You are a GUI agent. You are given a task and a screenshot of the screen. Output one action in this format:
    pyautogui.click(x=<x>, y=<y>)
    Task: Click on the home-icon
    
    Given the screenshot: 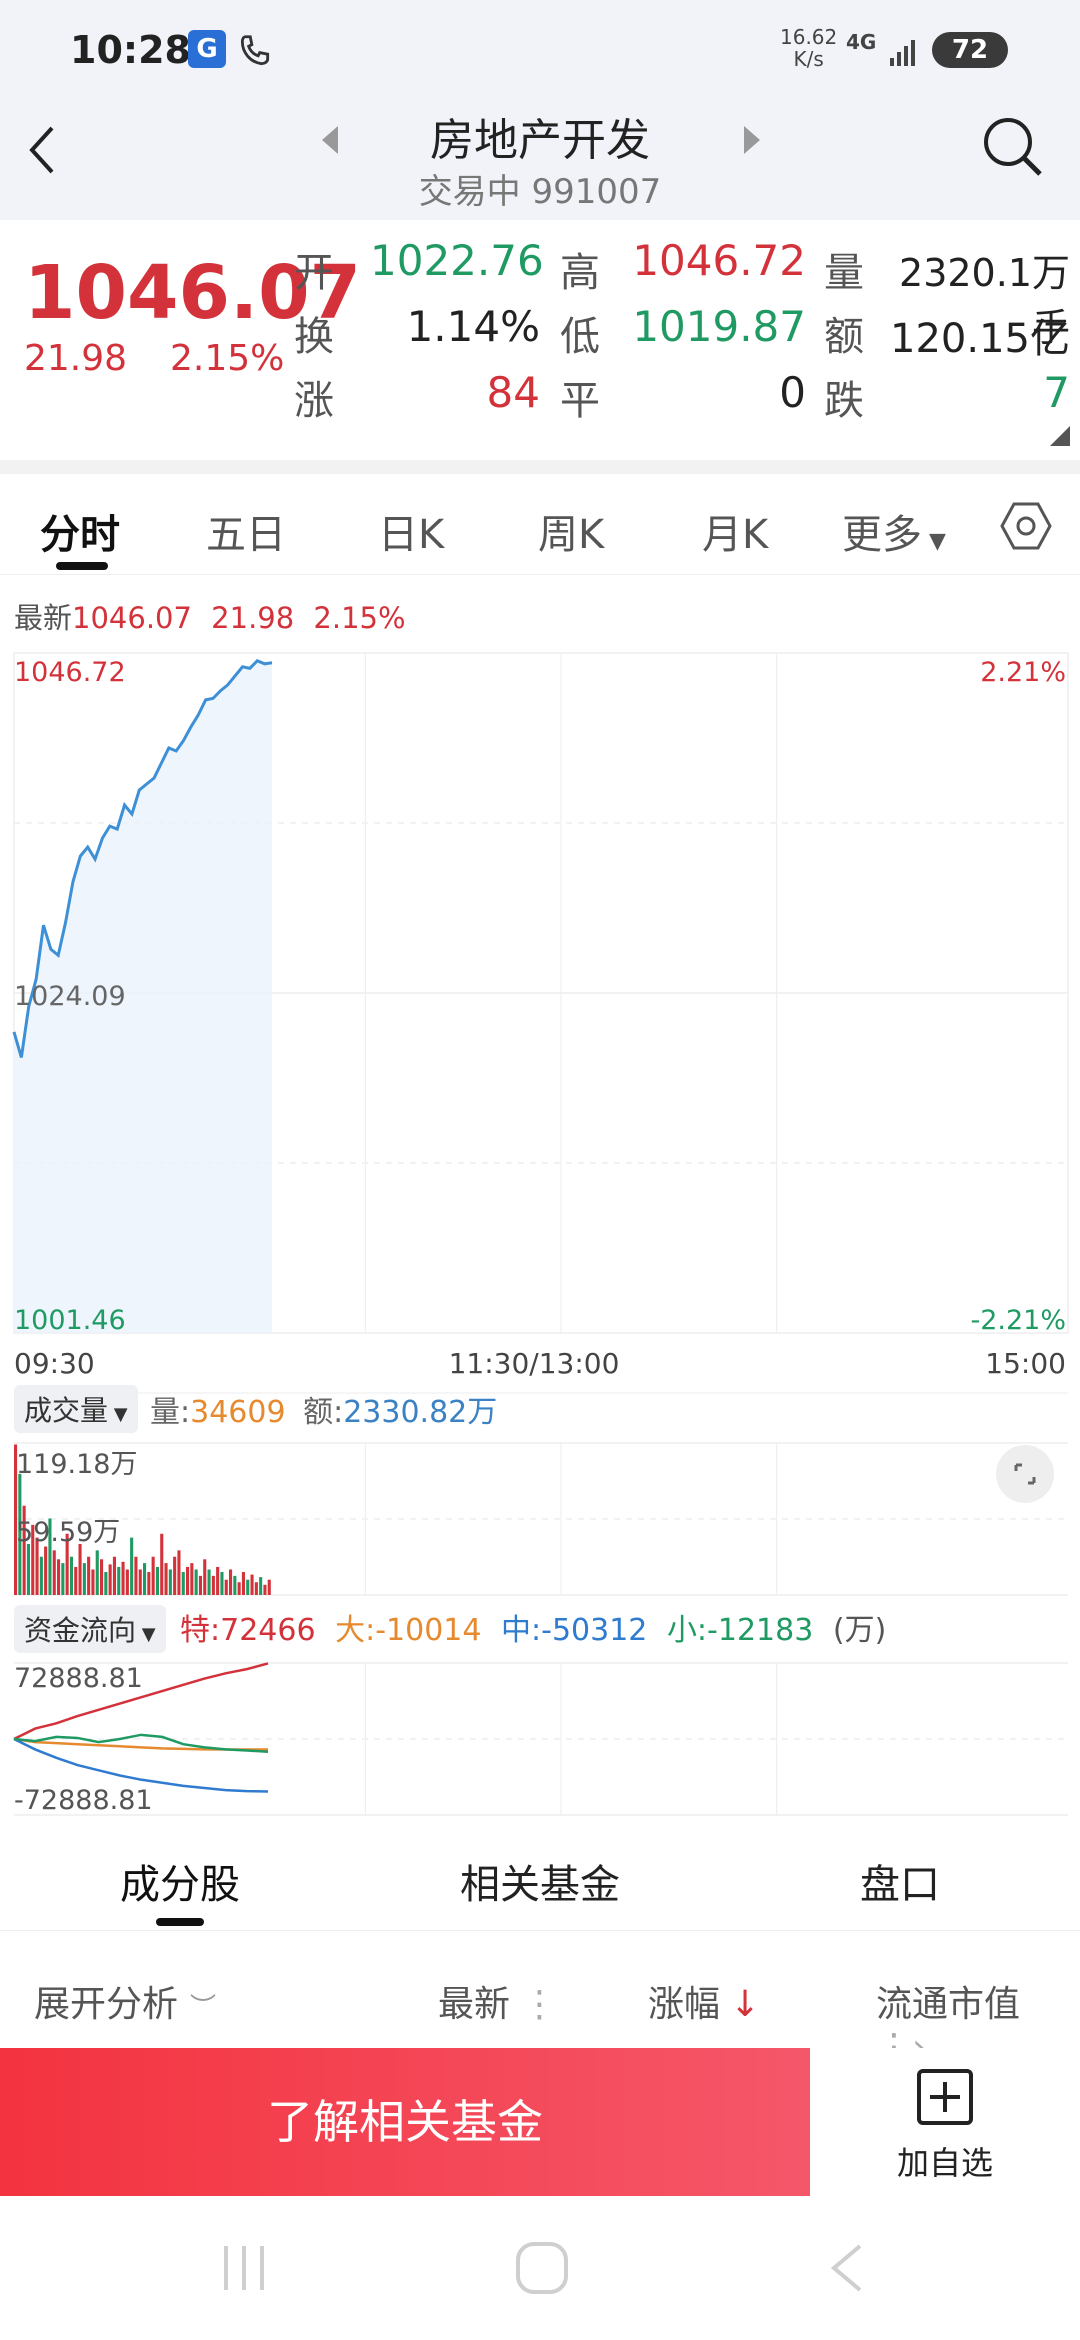 What is the action you would take?
    pyautogui.click(x=542, y=2268)
    